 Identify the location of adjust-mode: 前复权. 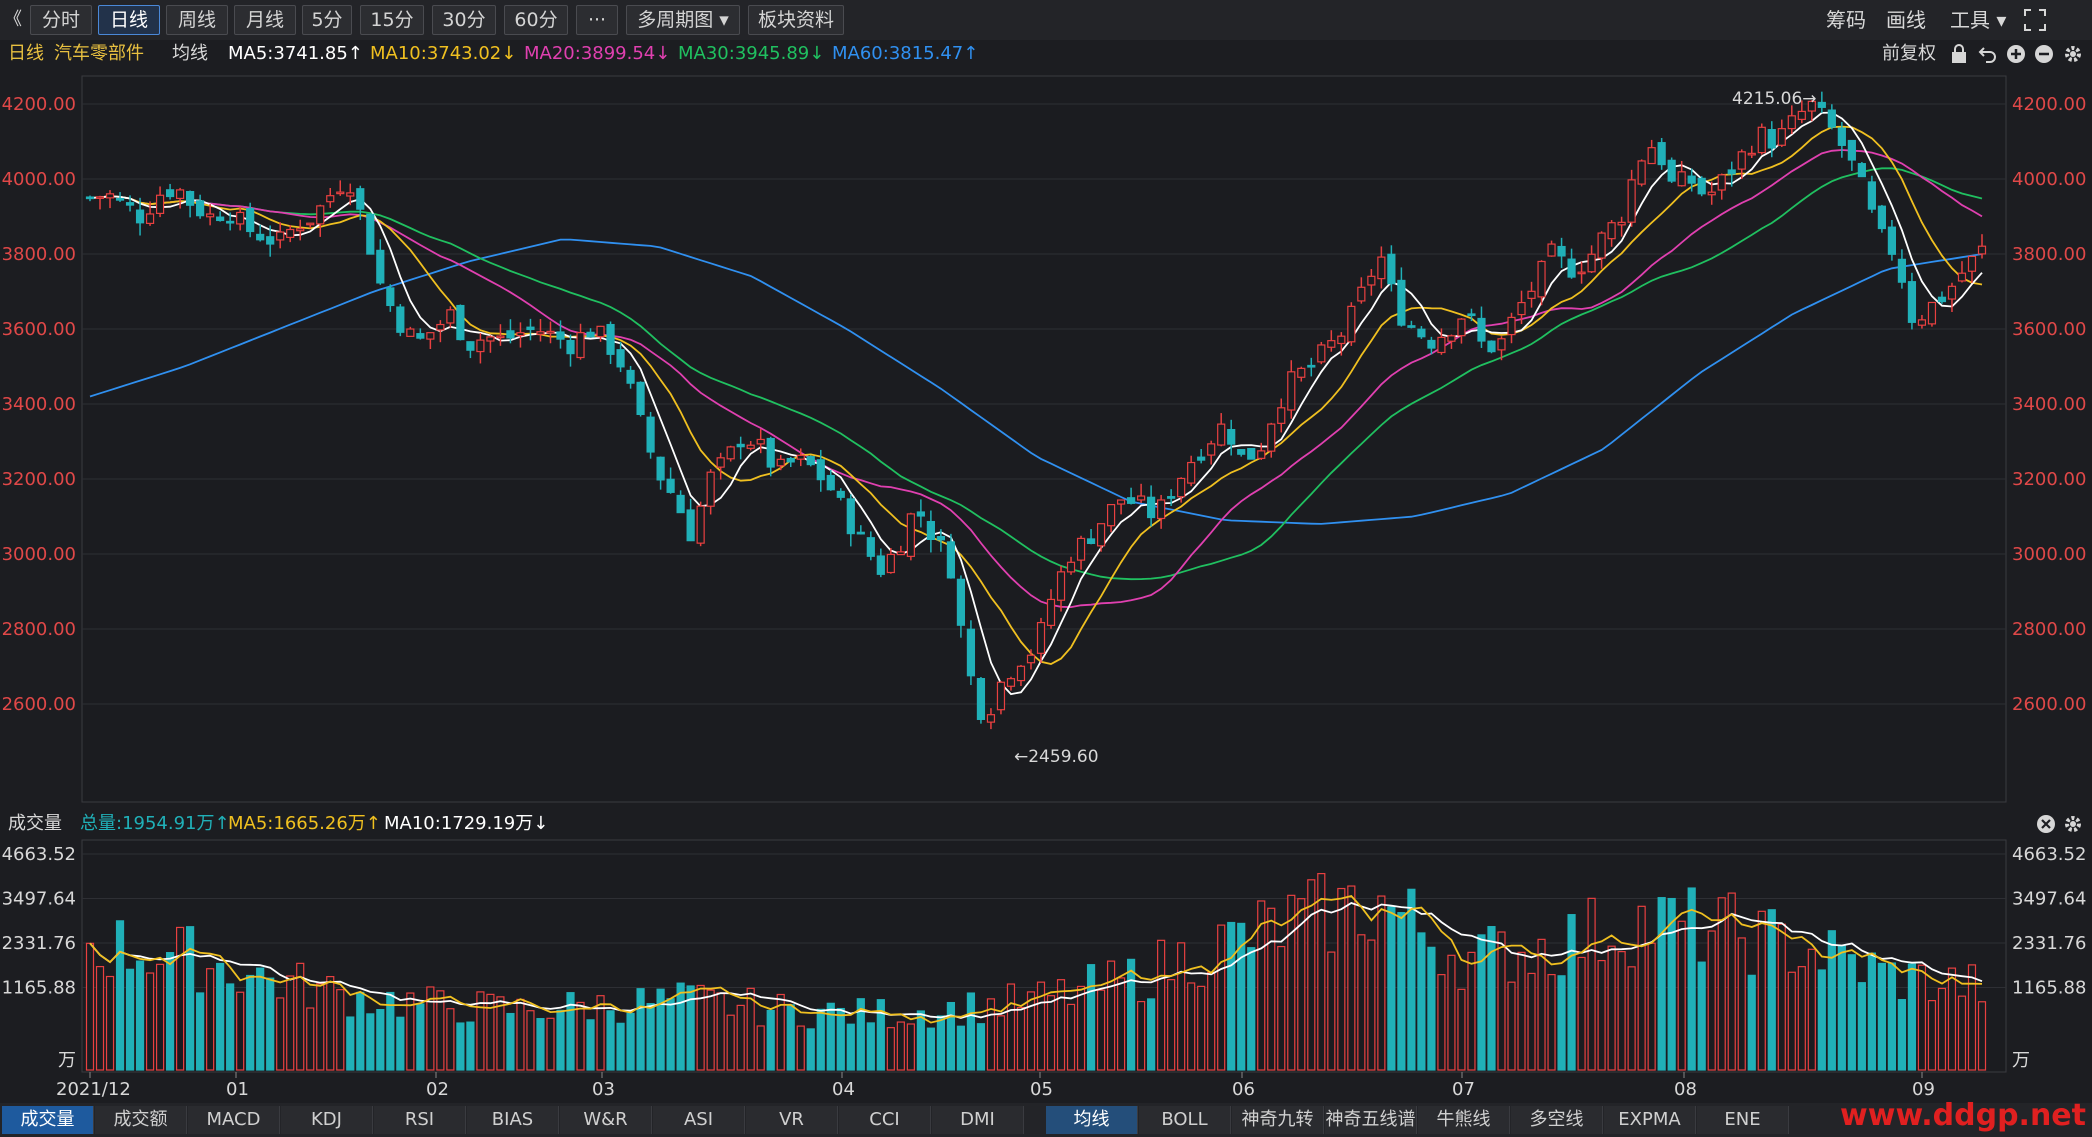
(1909, 53).